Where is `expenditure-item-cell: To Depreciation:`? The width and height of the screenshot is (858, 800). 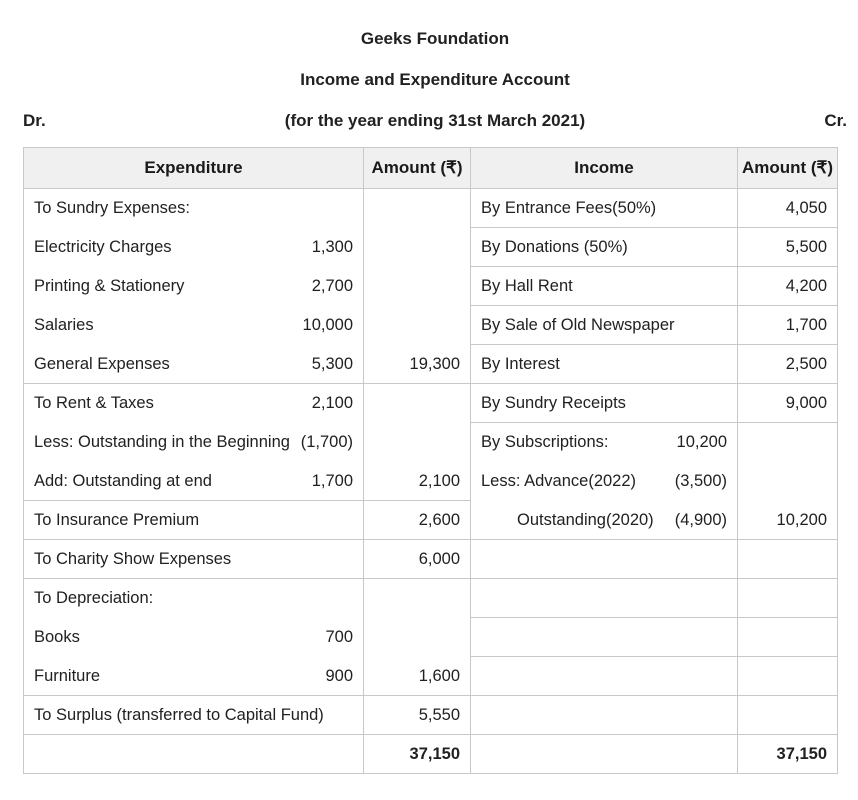 expenditure-item-cell: To Depreciation: is located at coordinates (193, 598).